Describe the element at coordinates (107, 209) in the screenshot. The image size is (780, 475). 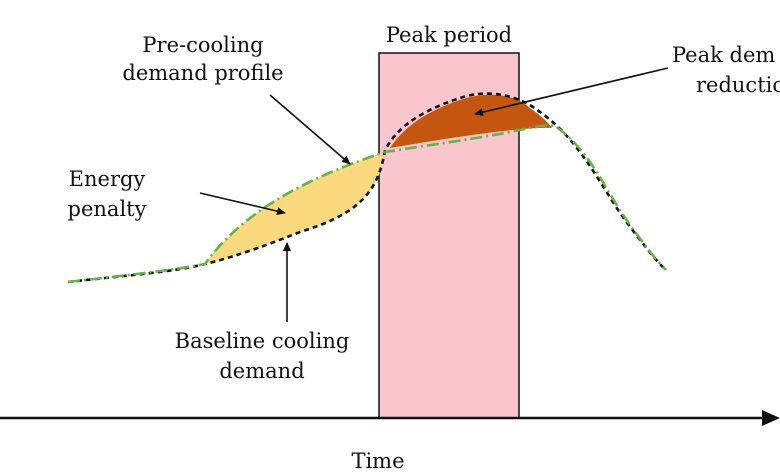
I see `energy-penalty-label-line2: penalty` at that location.